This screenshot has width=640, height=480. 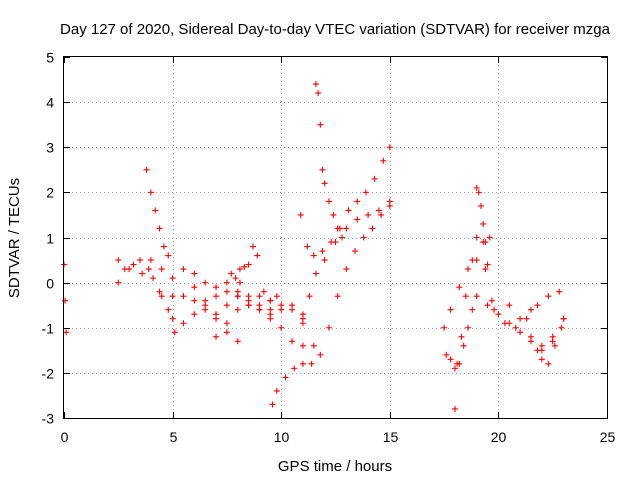 I want to click on y-tick-label: 5, so click(x=50, y=58).